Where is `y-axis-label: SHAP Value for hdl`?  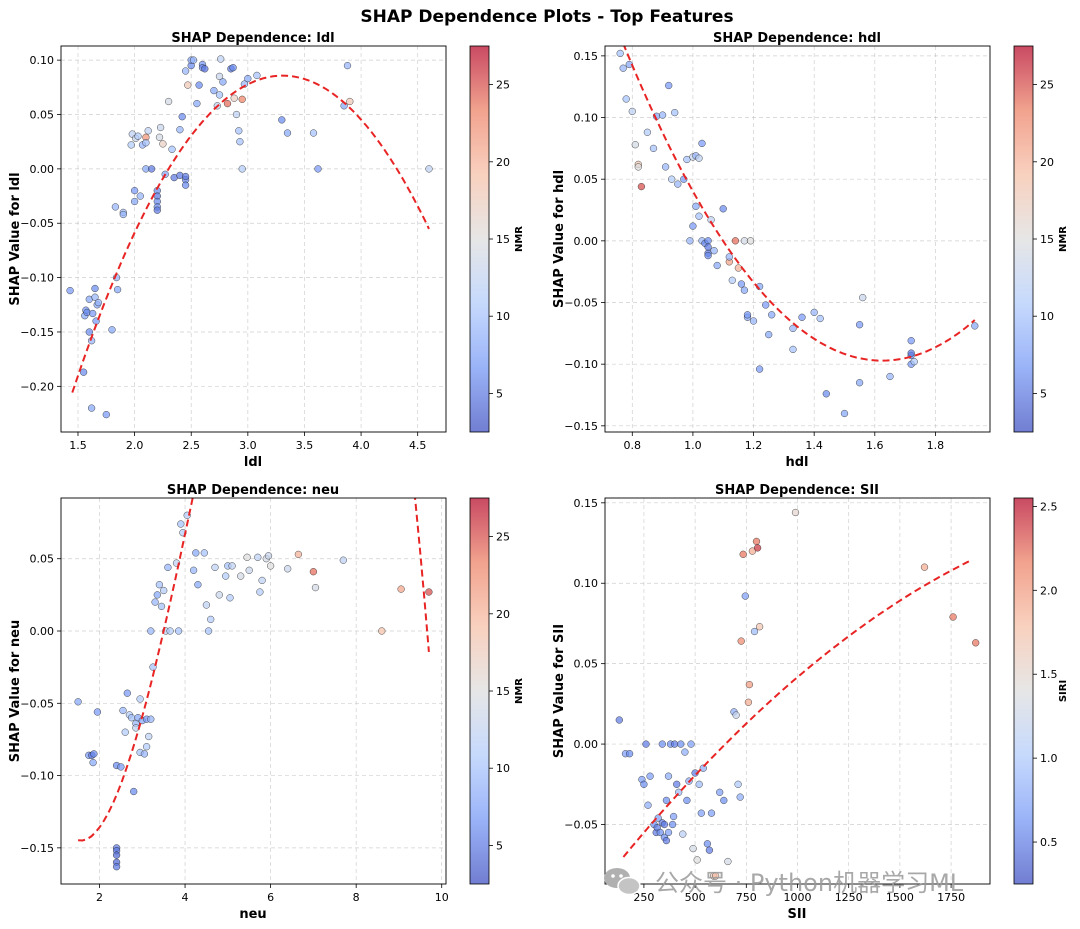
y-axis-label: SHAP Value for hdl is located at coordinates (559, 239).